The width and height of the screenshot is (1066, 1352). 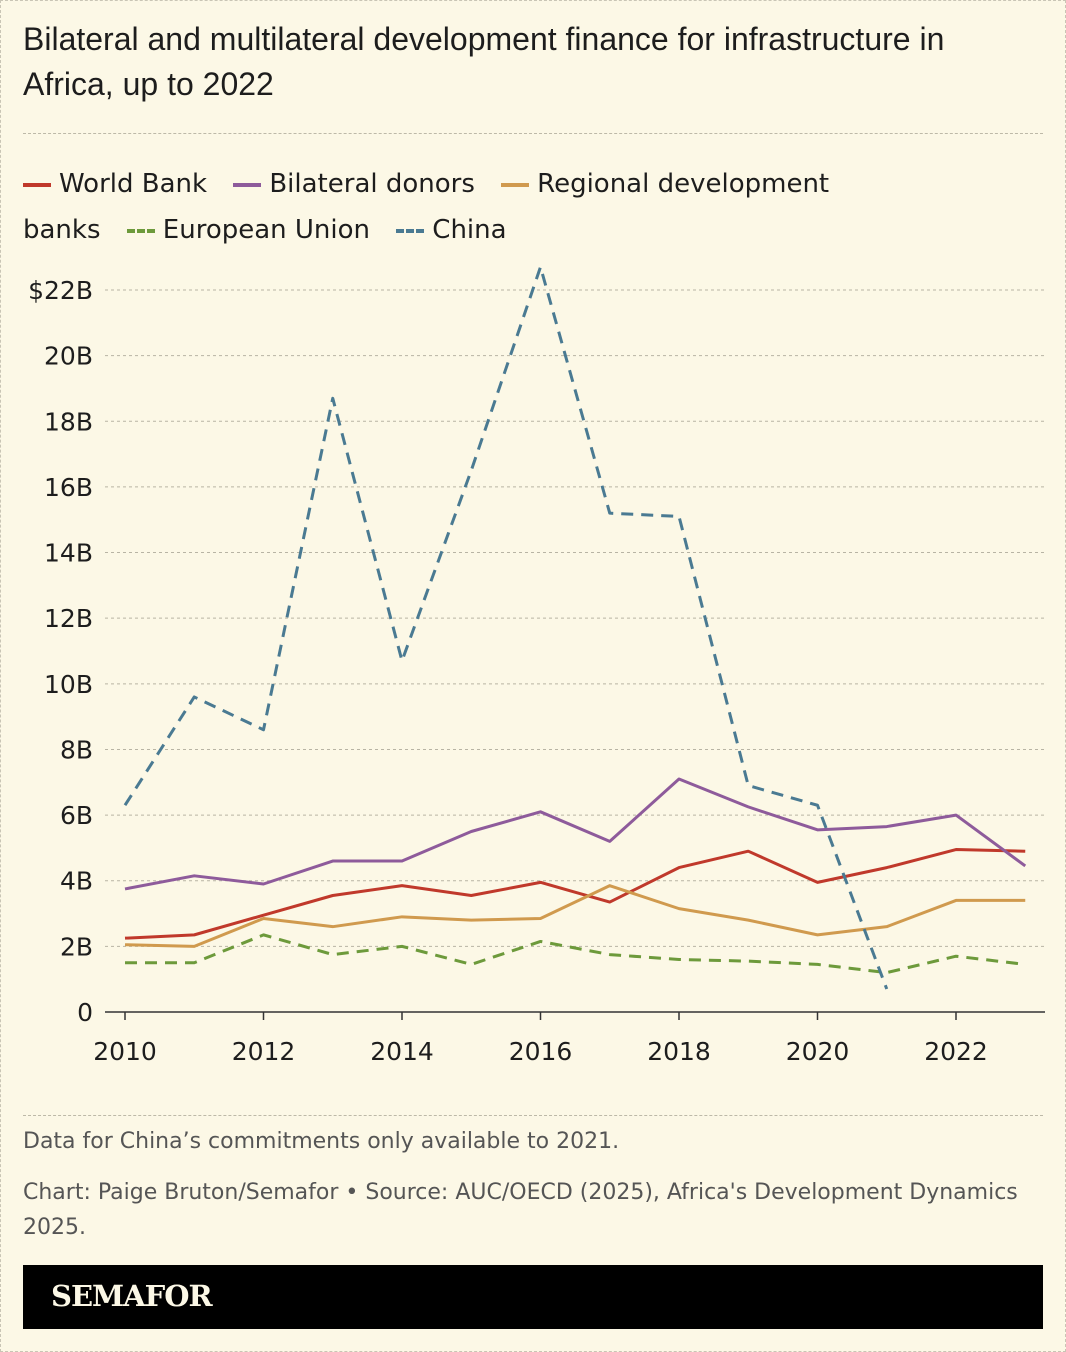 What do you see at coordinates (372, 184) in the screenshot?
I see `legend-label: Bilateral donors` at bounding box center [372, 184].